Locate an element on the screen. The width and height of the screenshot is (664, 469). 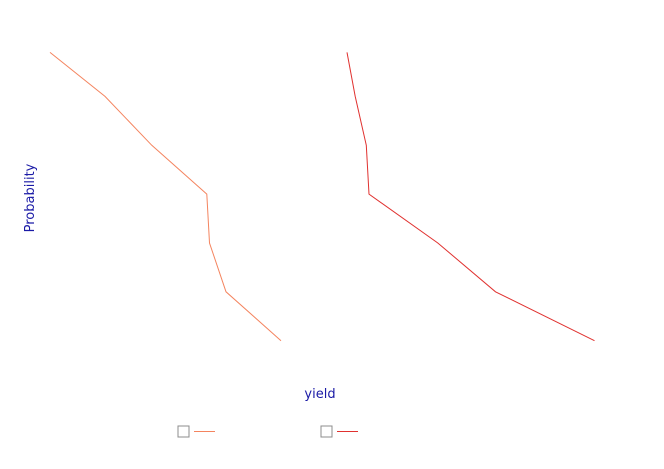
y-axis-label: Probability is located at coordinates (30, 197).